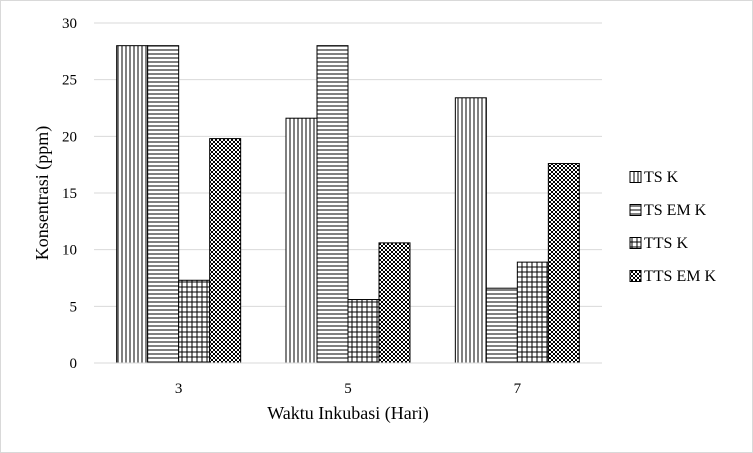  What do you see at coordinates (69, 251) in the screenshot?
I see `y-tick-label-10: 10` at bounding box center [69, 251].